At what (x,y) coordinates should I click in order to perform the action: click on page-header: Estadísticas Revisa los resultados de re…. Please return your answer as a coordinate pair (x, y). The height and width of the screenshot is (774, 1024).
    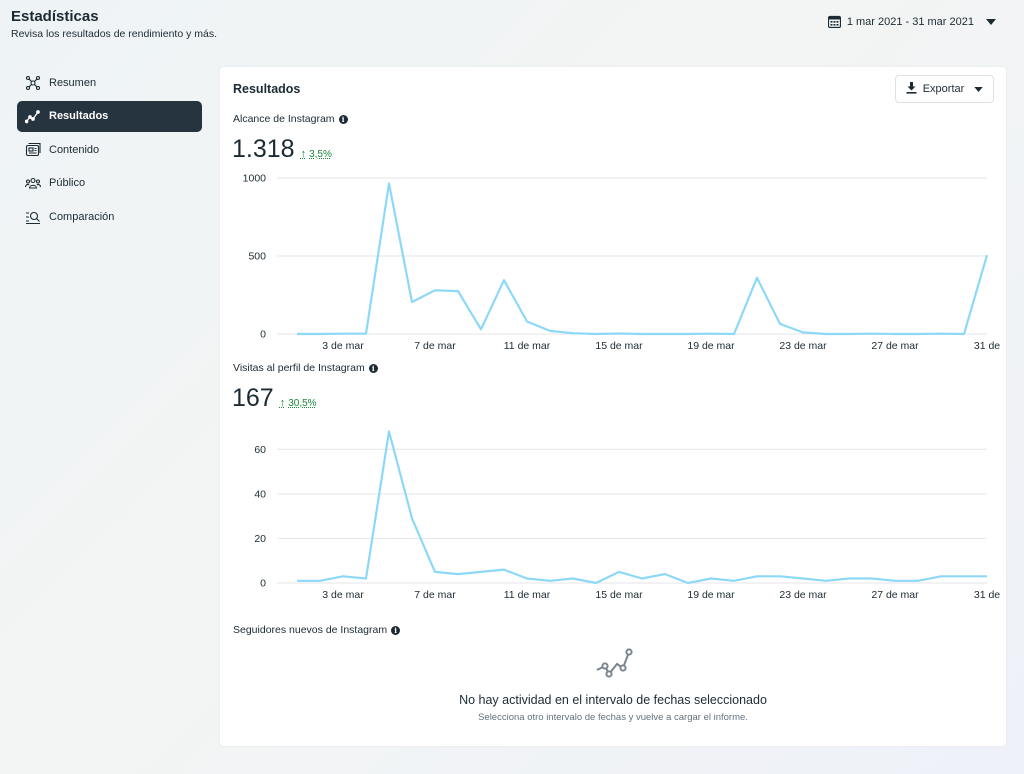
    Looking at the image, I should click on (114, 24).